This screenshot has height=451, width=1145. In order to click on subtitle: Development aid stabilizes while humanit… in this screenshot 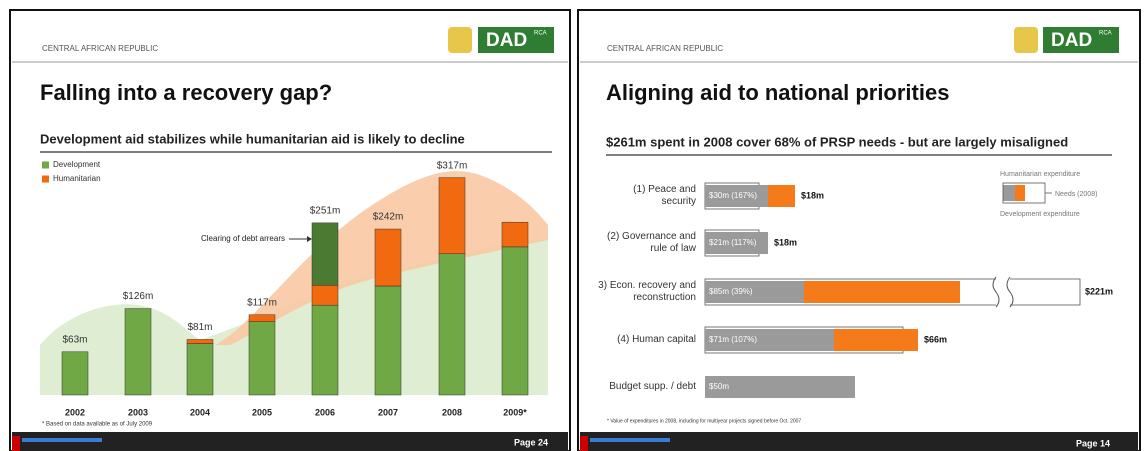, I will do `click(252, 138)`.